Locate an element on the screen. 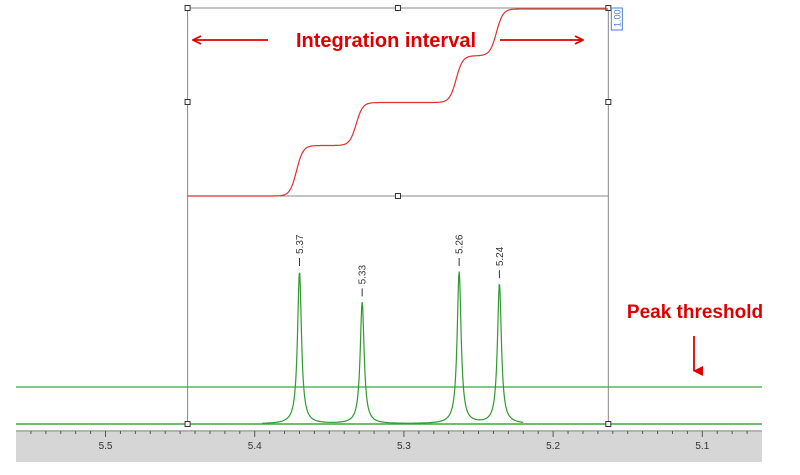  integration-interval-label: Integration interval is located at coordinates (386, 41).